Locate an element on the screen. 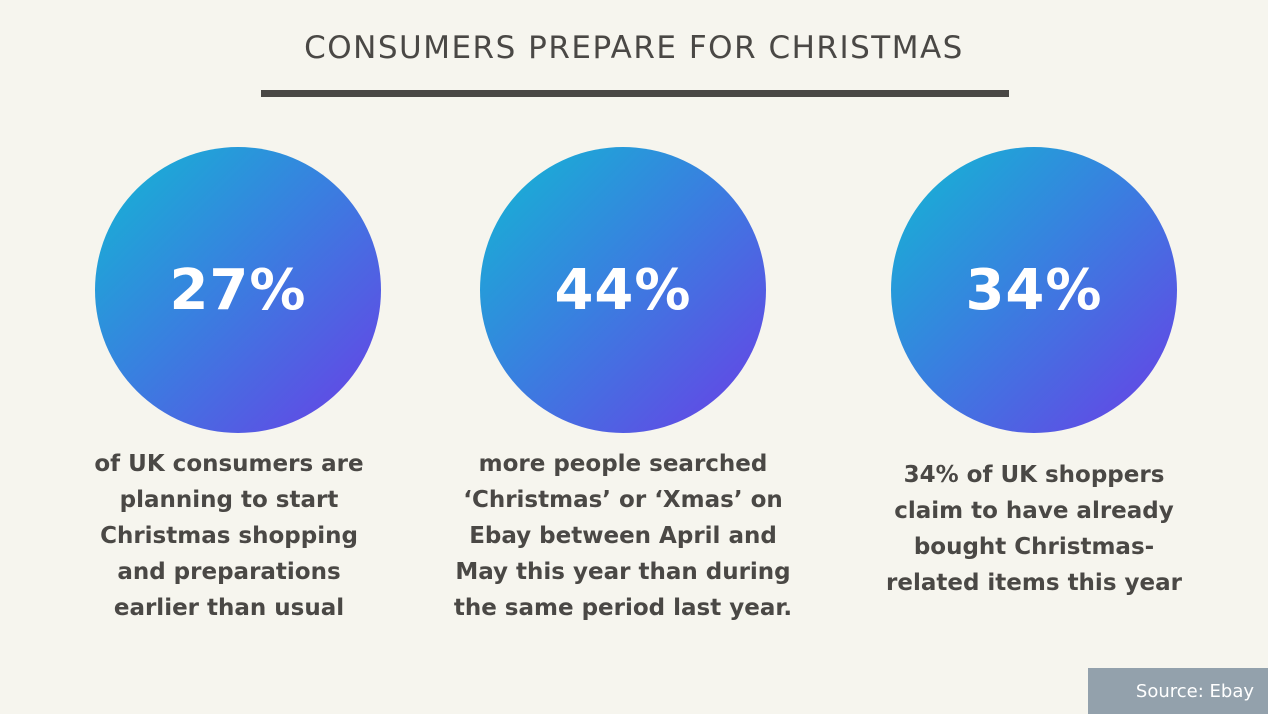  stat-value-2: 44% is located at coordinates (623, 290).